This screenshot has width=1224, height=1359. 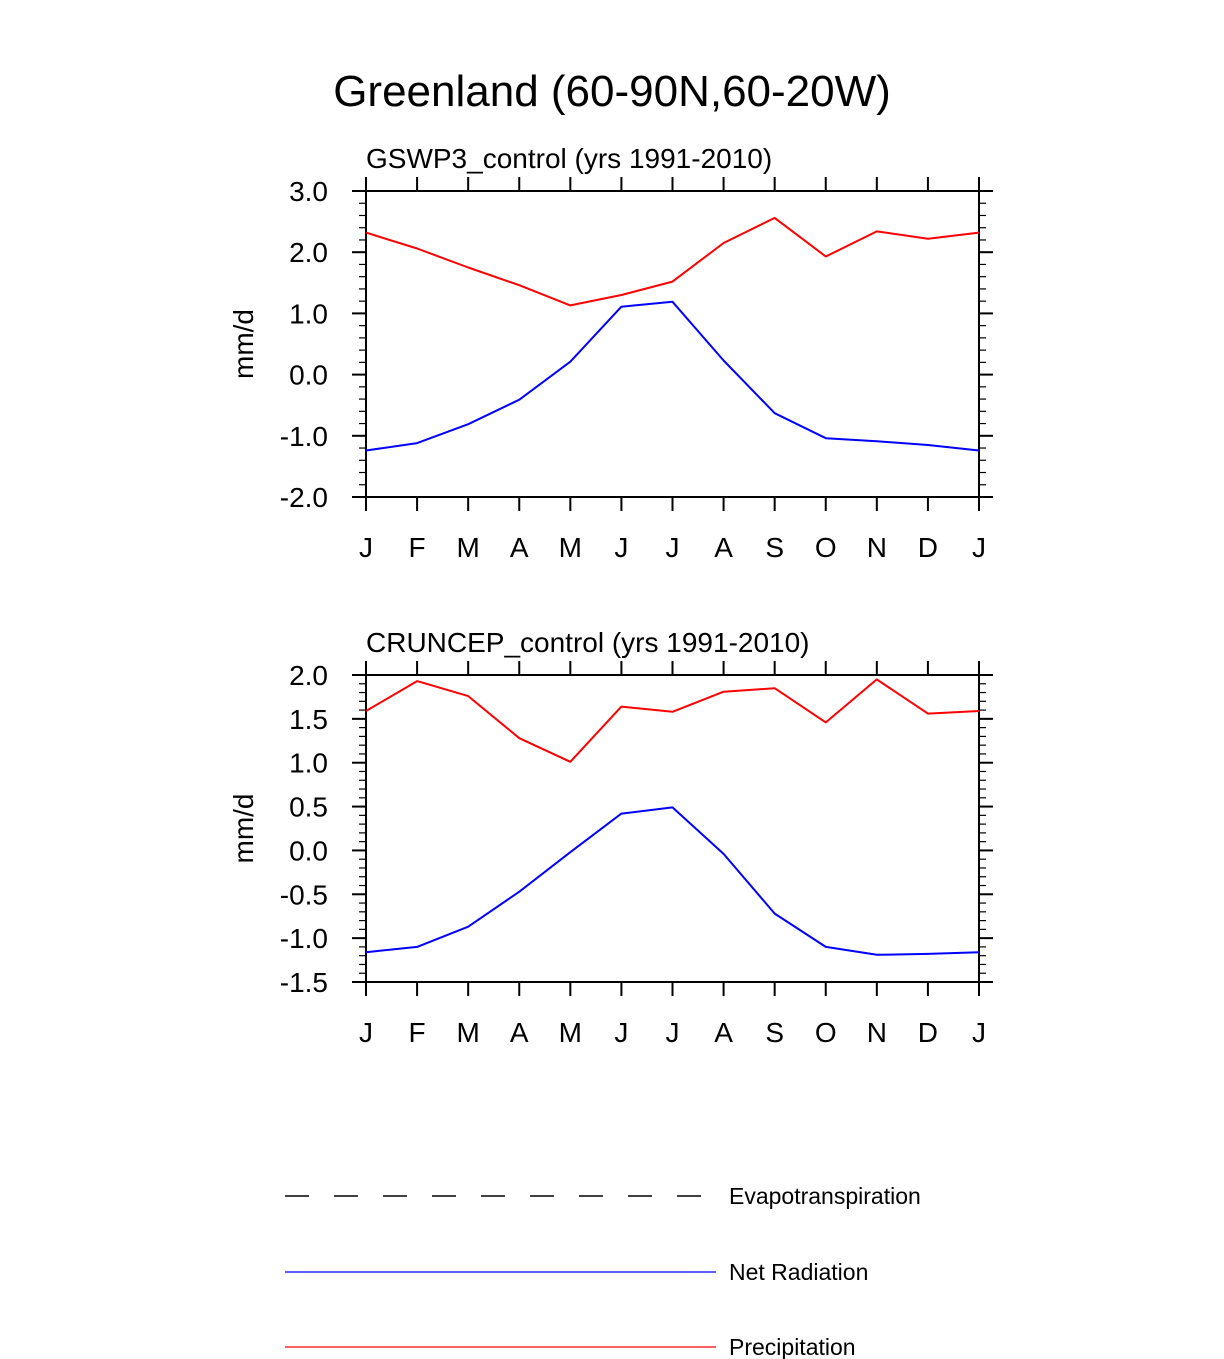 What do you see at coordinates (798, 1272) in the screenshot?
I see `legend-label-net-radiation: Net Radiation` at bounding box center [798, 1272].